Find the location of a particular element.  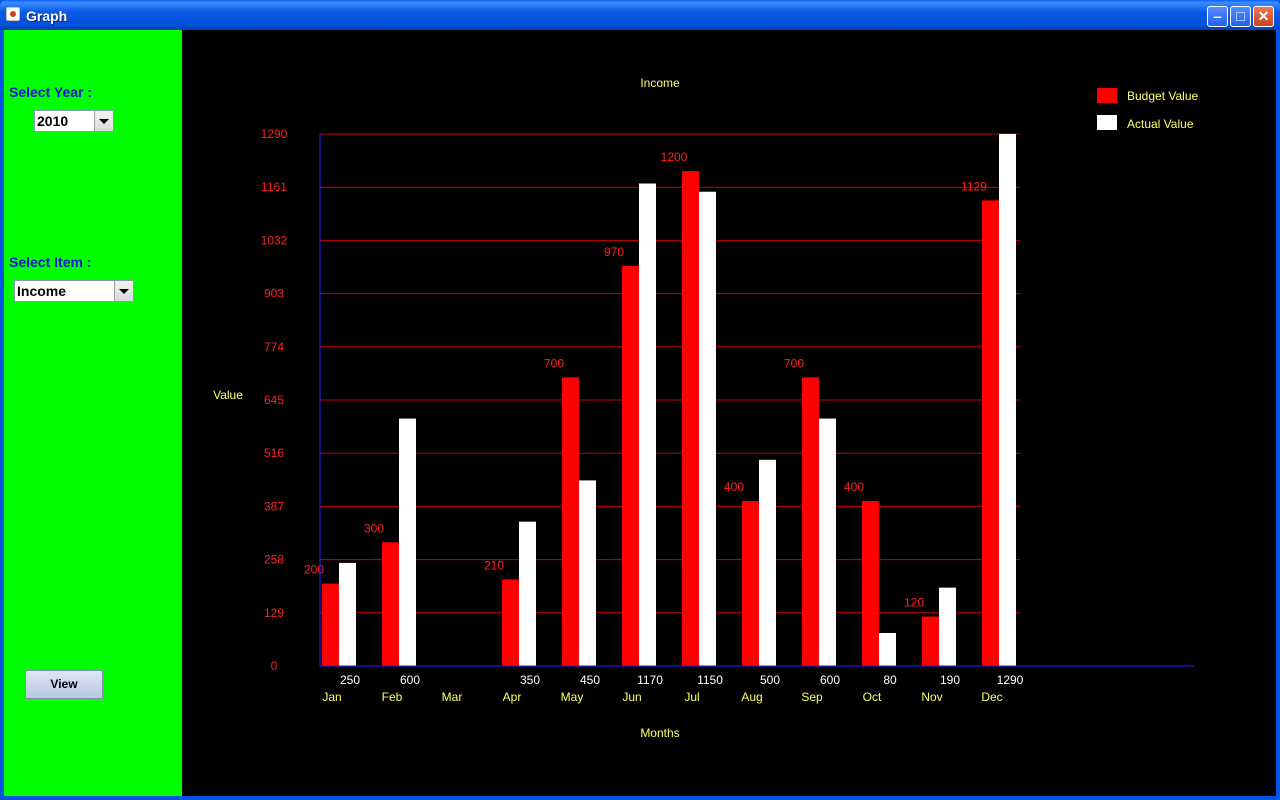

y-tick-label: 1161 is located at coordinates (274, 187).